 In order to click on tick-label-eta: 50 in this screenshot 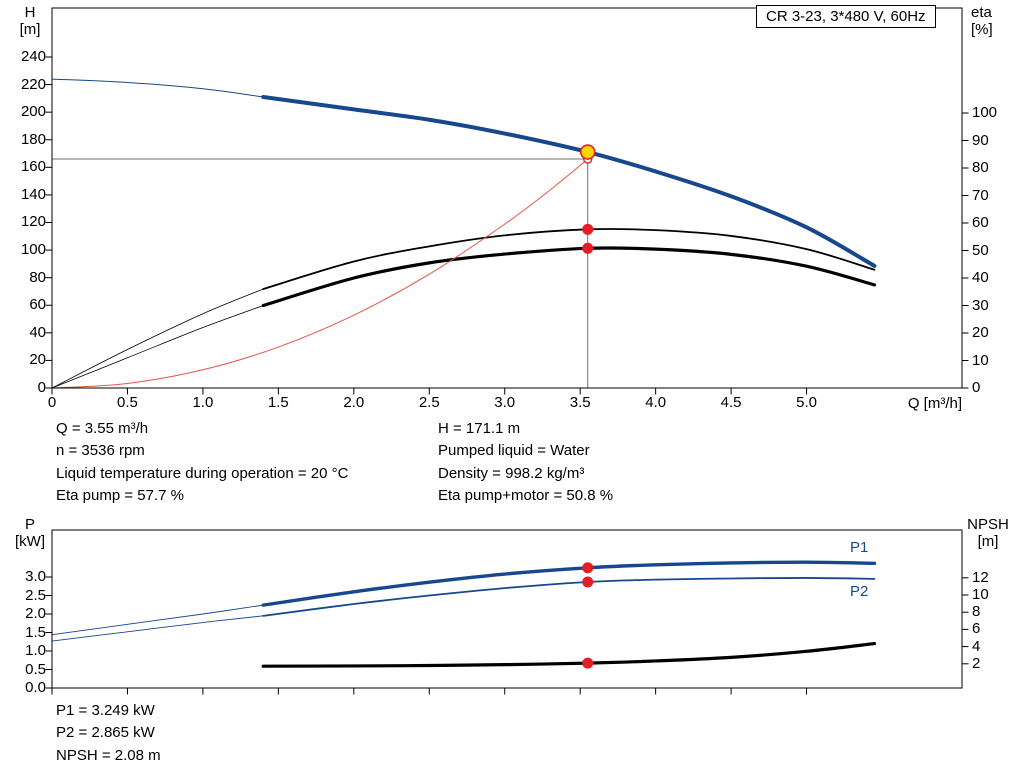, I will do `click(980, 250)`.